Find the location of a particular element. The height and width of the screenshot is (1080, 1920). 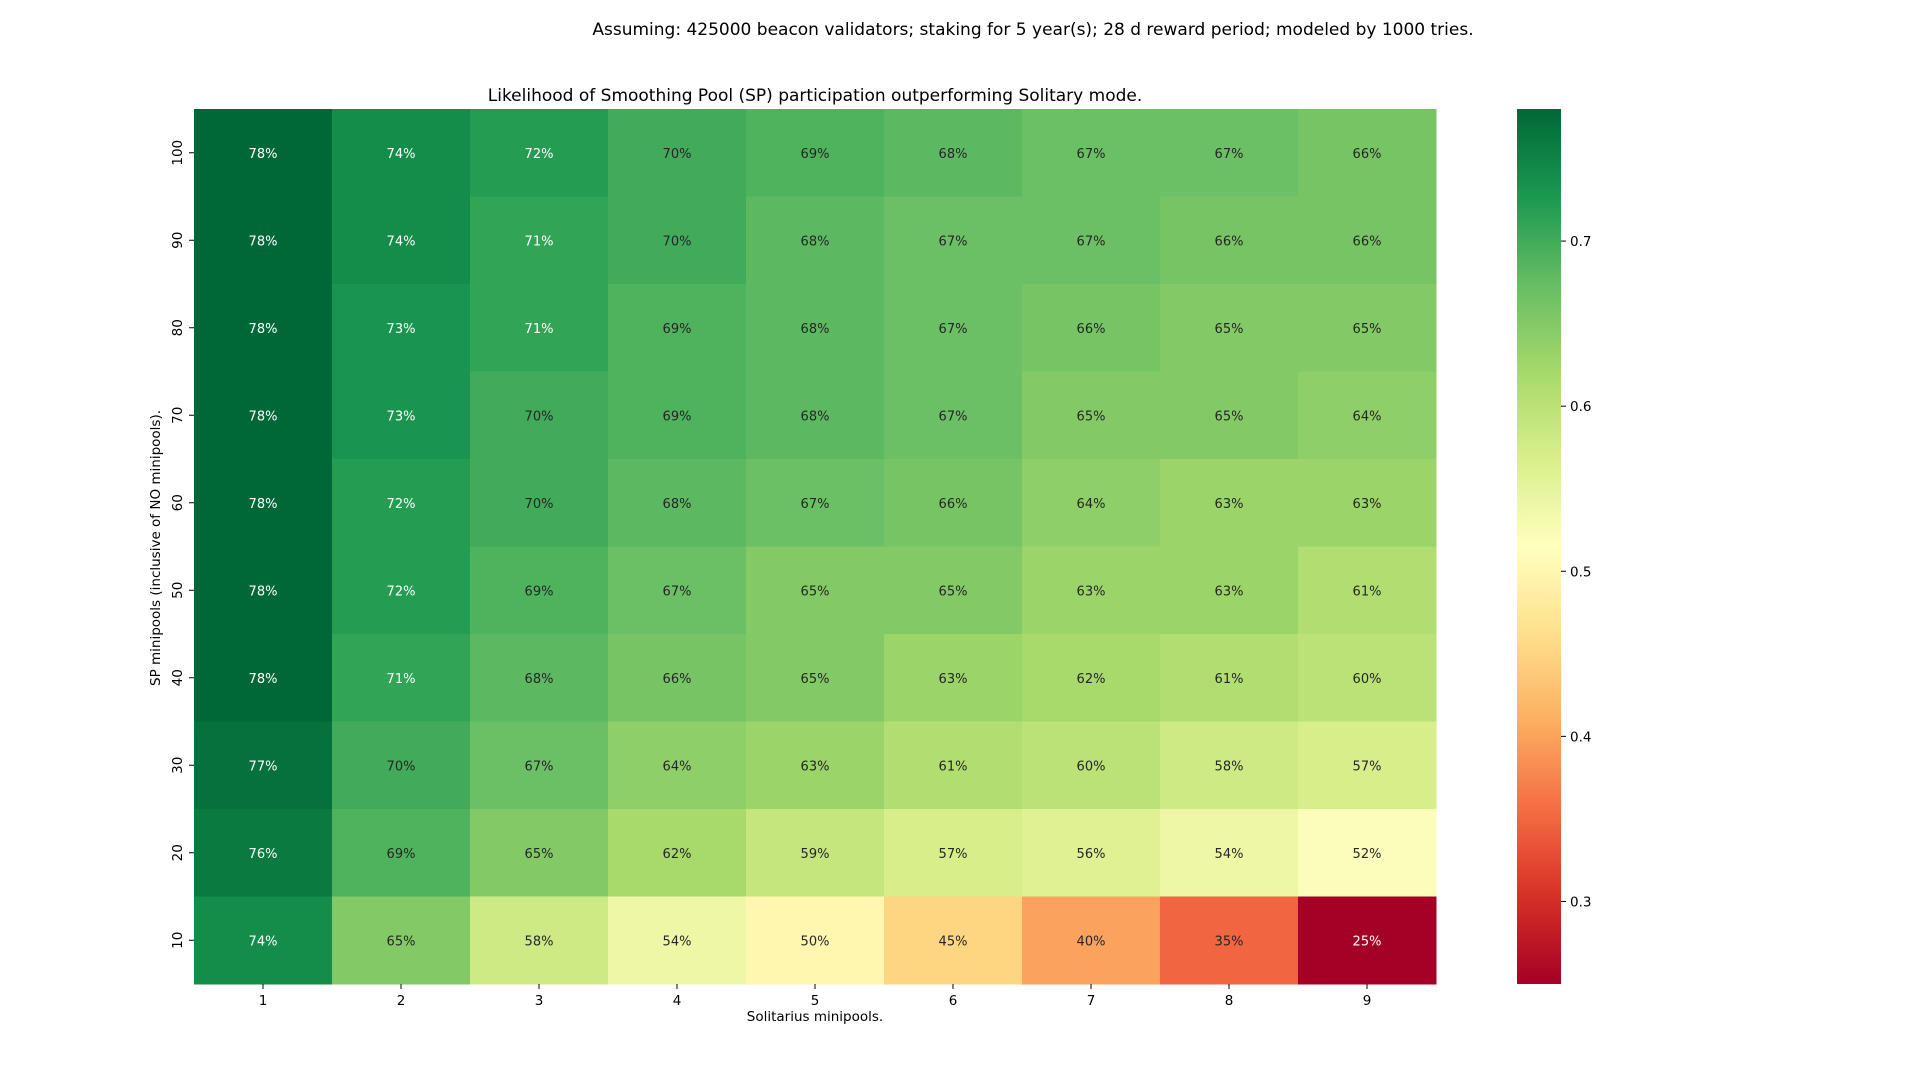

cell-value-label: 52% is located at coordinates (1367, 854).